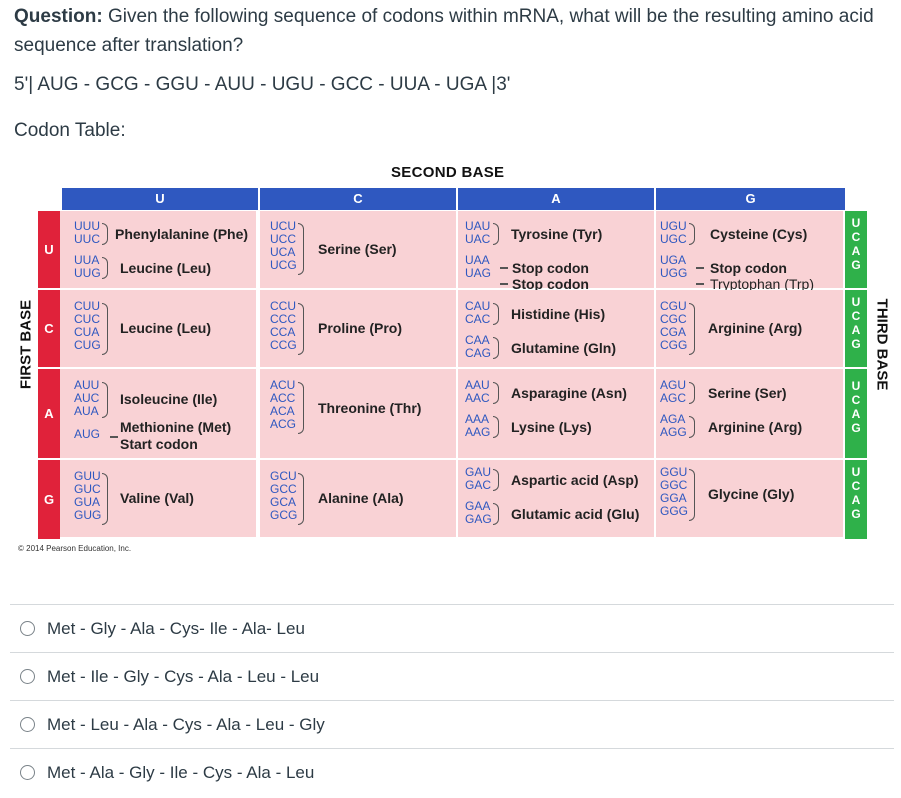 This screenshot has width=901, height=798. What do you see at coordinates (478, 226) in the screenshot?
I see `codon: UAU` at bounding box center [478, 226].